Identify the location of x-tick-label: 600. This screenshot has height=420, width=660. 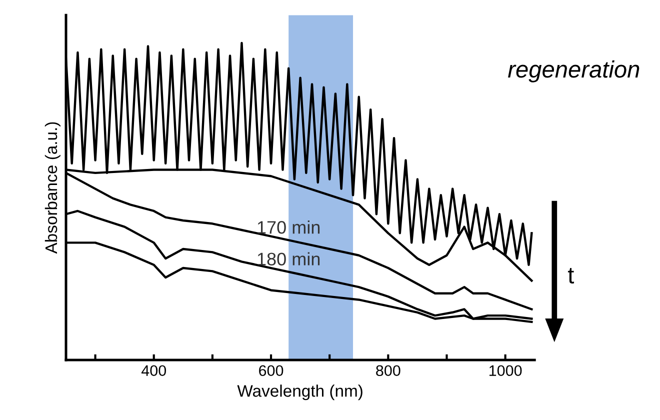
(271, 370).